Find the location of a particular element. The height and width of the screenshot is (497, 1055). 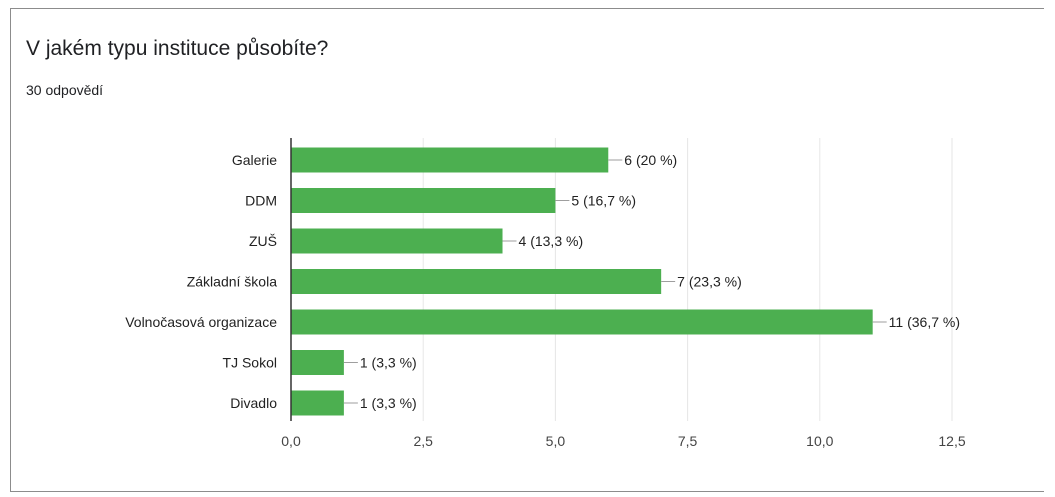

data-label: 11 (36,7 %) is located at coordinates (924, 322).